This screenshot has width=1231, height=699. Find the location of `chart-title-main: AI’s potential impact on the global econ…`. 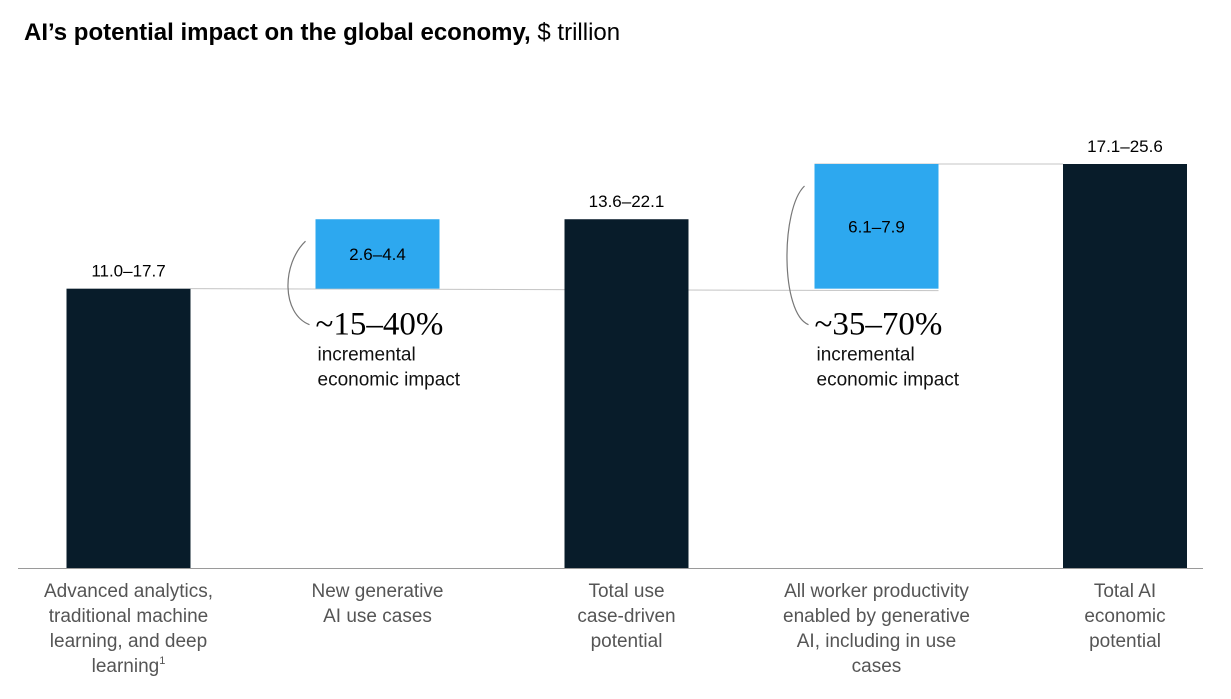

chart-title-main: AI’s potential impact on the global econ… is located at coordinates (277, 32).